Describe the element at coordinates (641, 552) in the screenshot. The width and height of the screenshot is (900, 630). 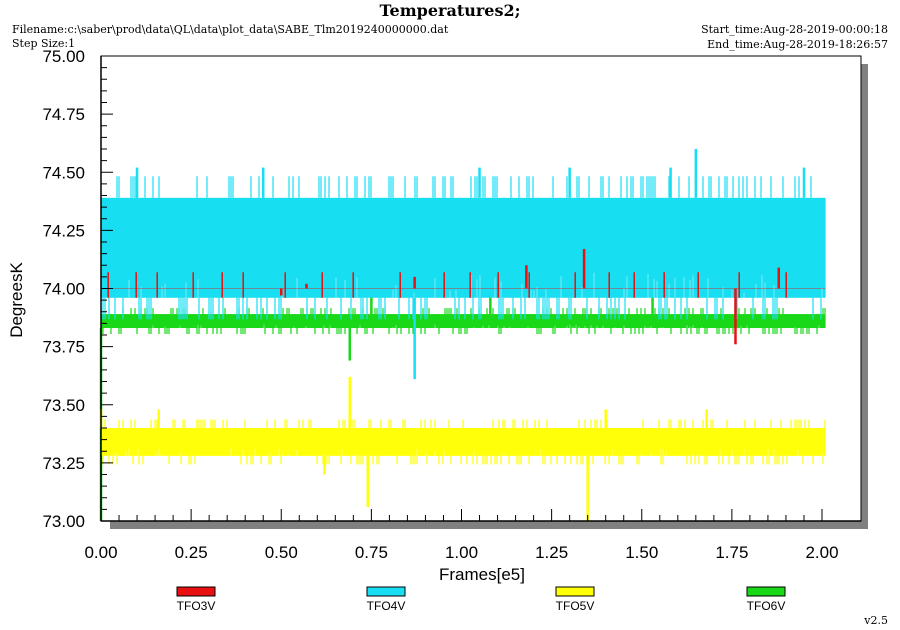
I see `x-tick-label: 1.50` at that location.